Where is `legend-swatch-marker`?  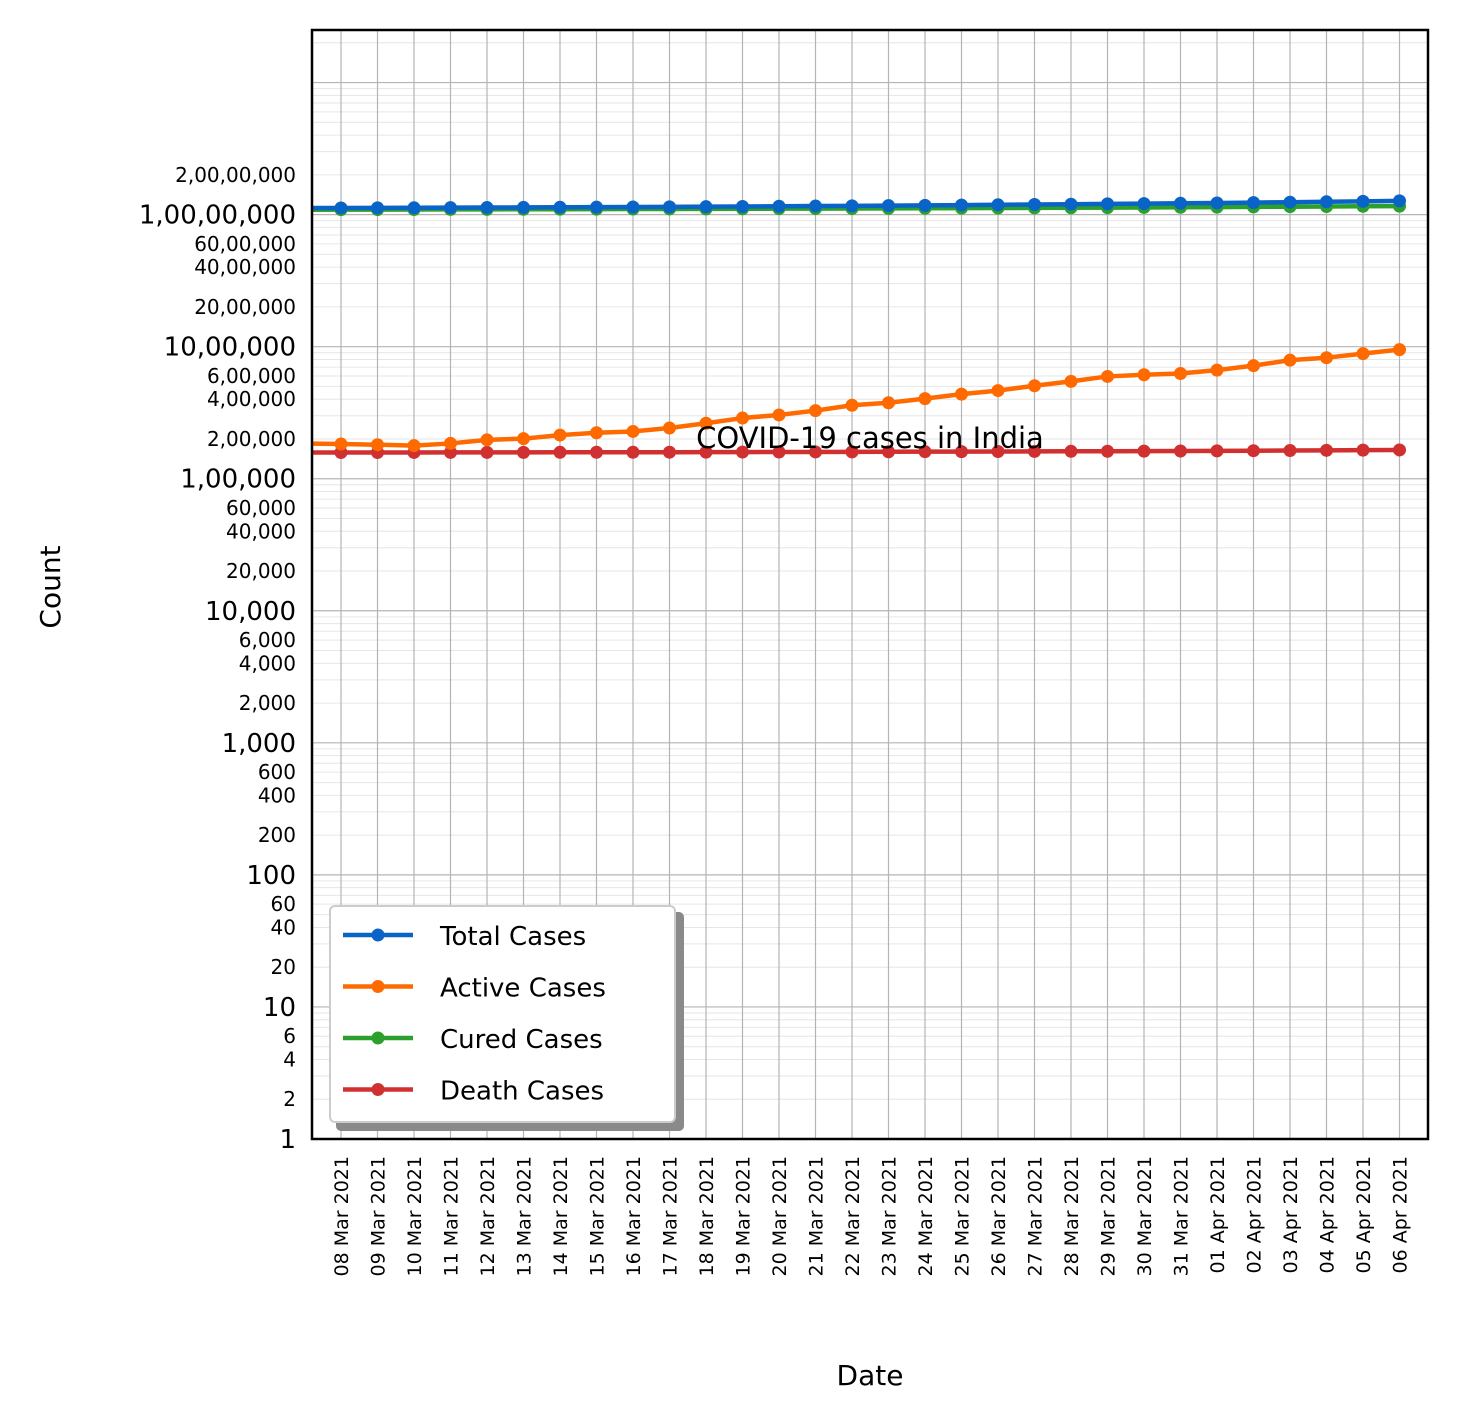 legend-swatch-marker is located at coordinates (378, 935).